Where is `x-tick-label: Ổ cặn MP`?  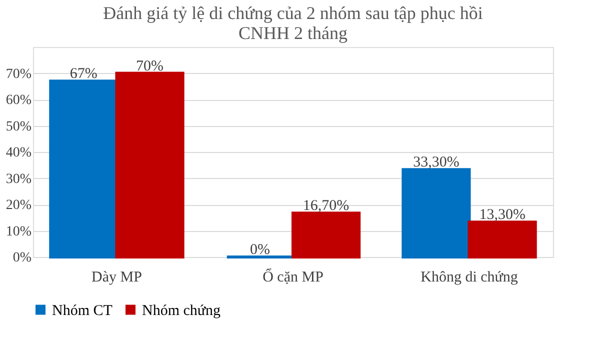 x-tick-label: Ổ cặn MP is located at coordinates (293, 277).